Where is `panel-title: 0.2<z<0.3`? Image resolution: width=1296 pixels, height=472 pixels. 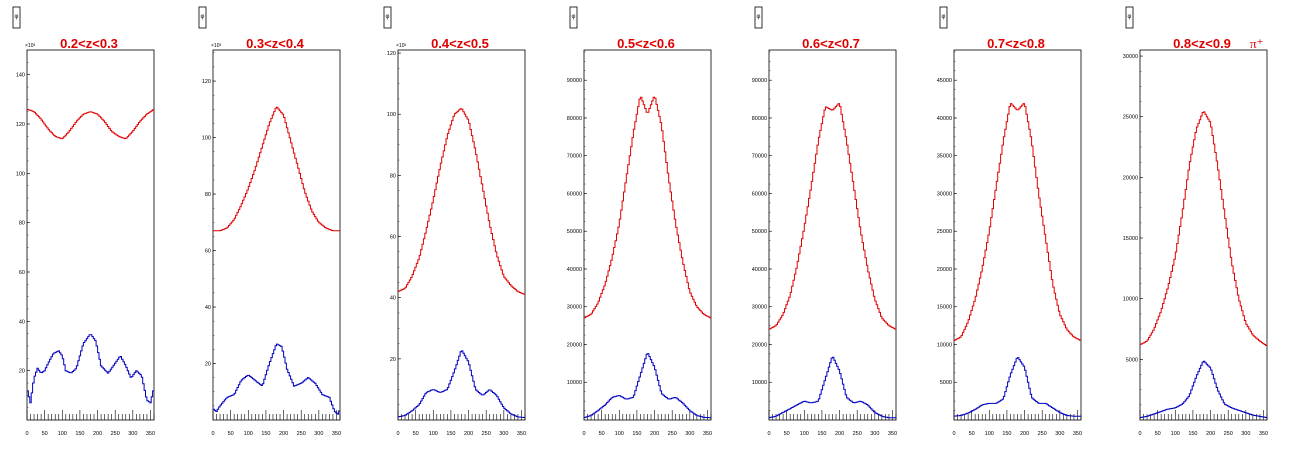
panel-title: 0.2<z<0.3 is located at coordinates (89, 43).